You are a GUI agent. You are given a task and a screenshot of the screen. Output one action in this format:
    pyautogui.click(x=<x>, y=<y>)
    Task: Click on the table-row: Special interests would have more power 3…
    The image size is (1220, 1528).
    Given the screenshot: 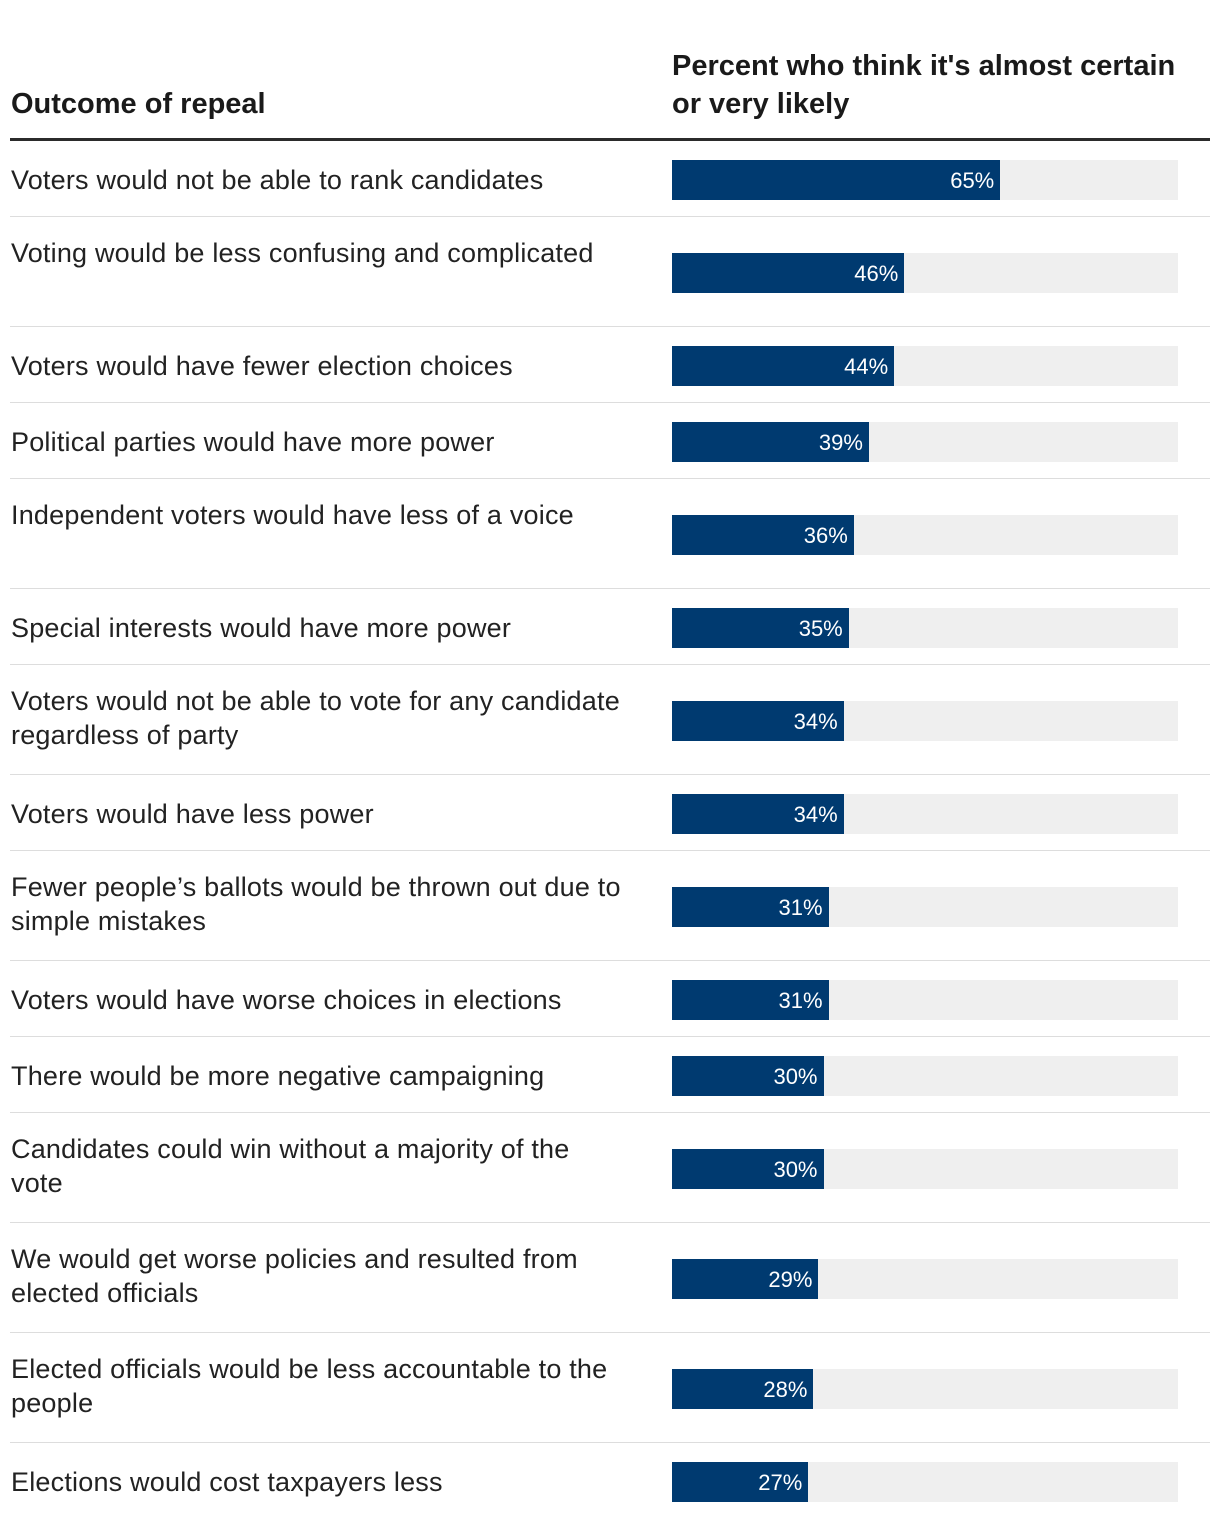 What is the action you would take?
    pyautogui.click(x=610, y=627)
    